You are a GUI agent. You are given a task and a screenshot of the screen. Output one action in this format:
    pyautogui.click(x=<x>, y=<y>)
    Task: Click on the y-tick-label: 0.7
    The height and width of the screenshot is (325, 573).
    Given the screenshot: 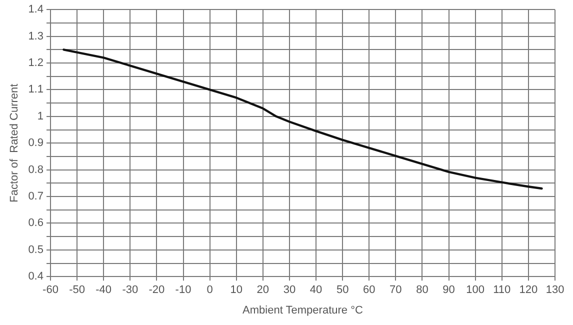 What is the action you would take?
    pyautogui.click(x=36, y=196)
    